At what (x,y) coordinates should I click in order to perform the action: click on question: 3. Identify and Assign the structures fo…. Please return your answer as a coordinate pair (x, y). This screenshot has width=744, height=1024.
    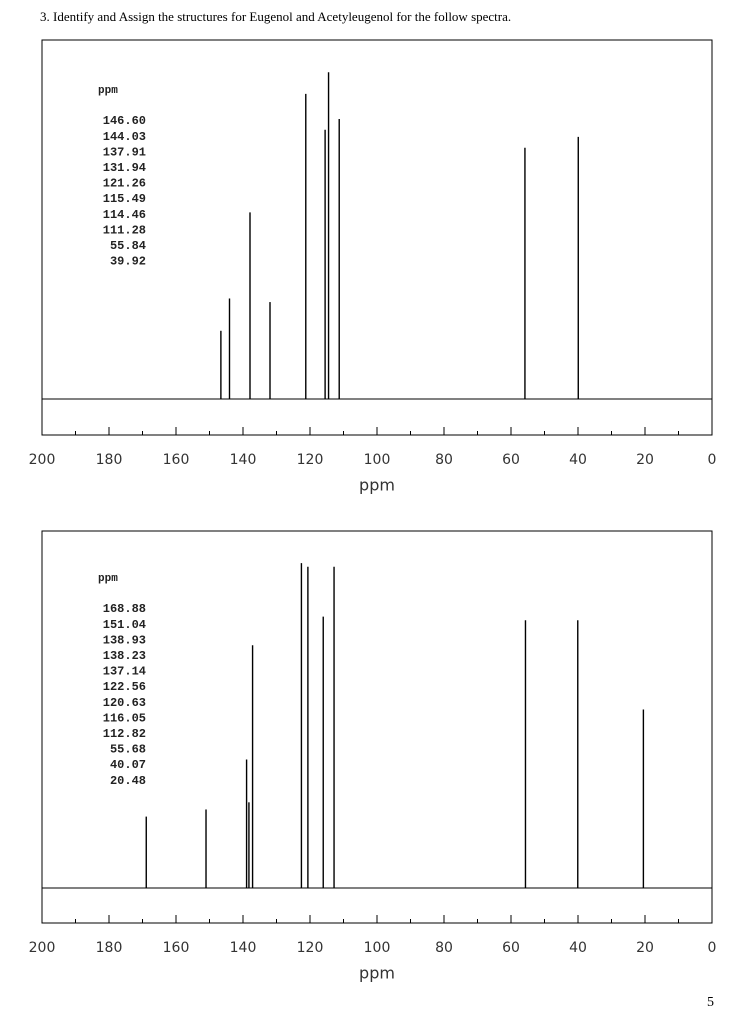
    Looking at the image, I should click on (275, 16).